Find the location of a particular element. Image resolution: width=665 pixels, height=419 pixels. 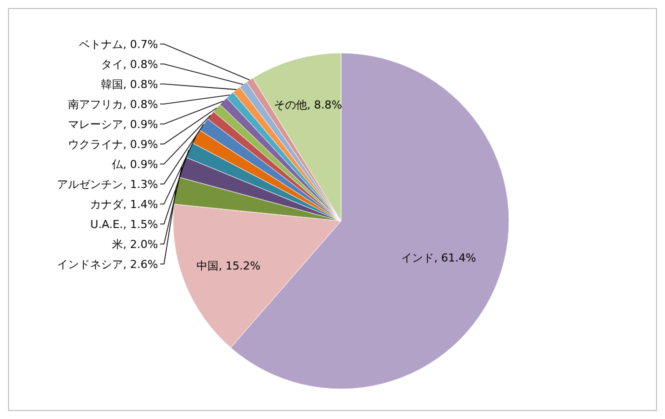

slice-label: タイ, 0.8% is located at coordinates (129, 64).